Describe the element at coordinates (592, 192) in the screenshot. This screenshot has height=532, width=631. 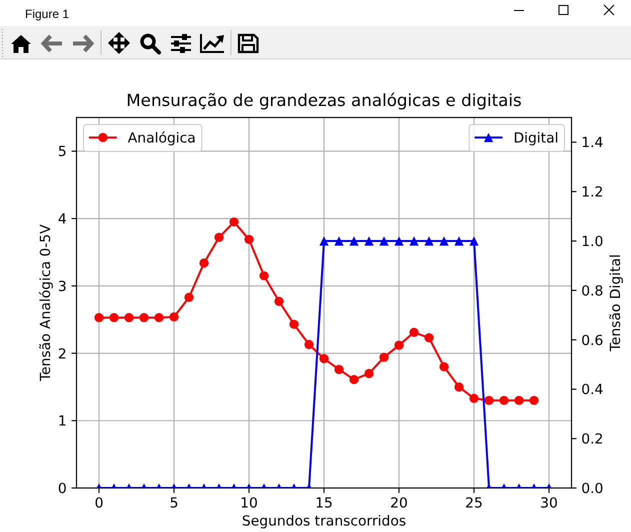
I see `y2-tick-label: 1.2` at that location.